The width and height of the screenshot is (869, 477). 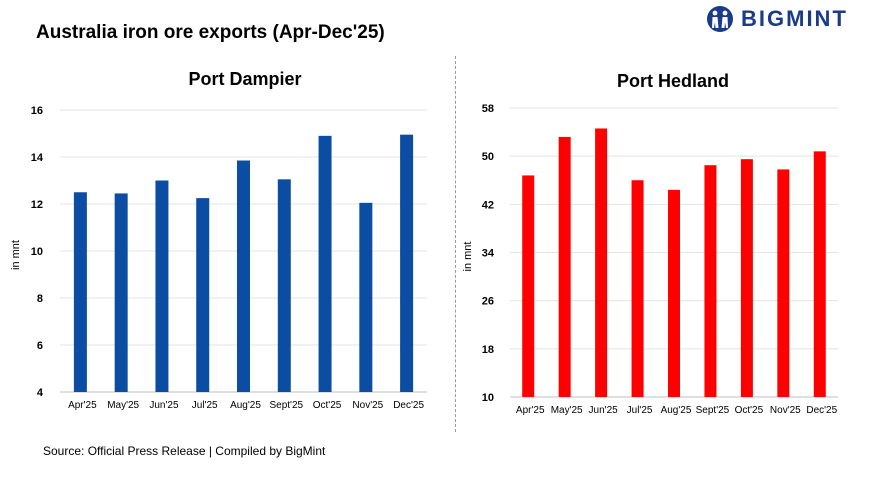 I want to click on bigmint-logo: BIGMINT, so click(x=777, y=19).